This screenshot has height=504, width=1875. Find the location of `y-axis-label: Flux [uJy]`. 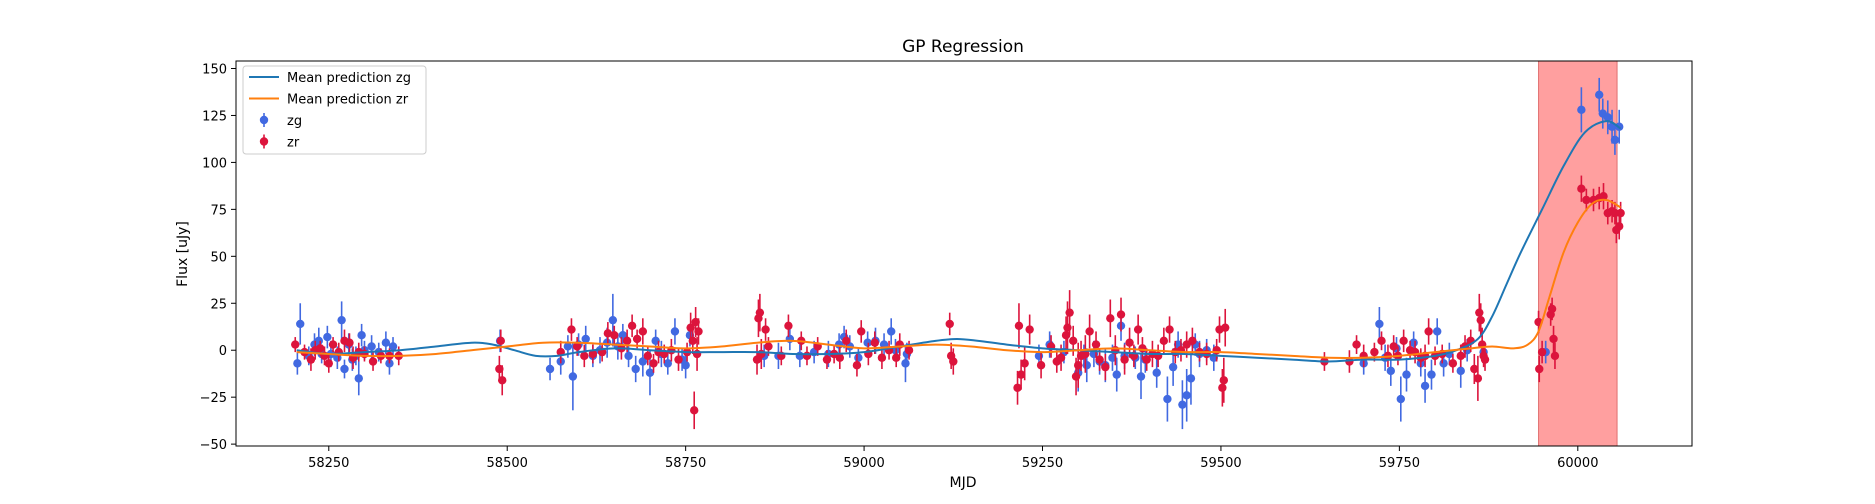

y-axis-label: Flux [uJy] is located at coordinates (183, 254).